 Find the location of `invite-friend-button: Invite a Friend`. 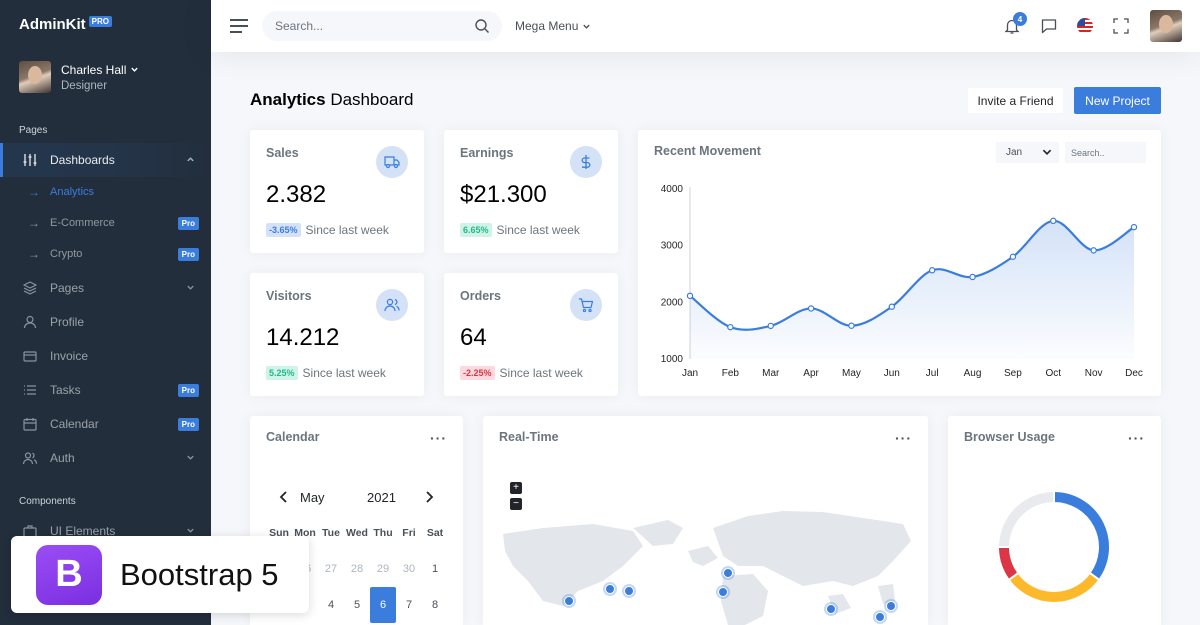

invite-friend-button: Invite a Friend is located at coordinates (1015, 100).